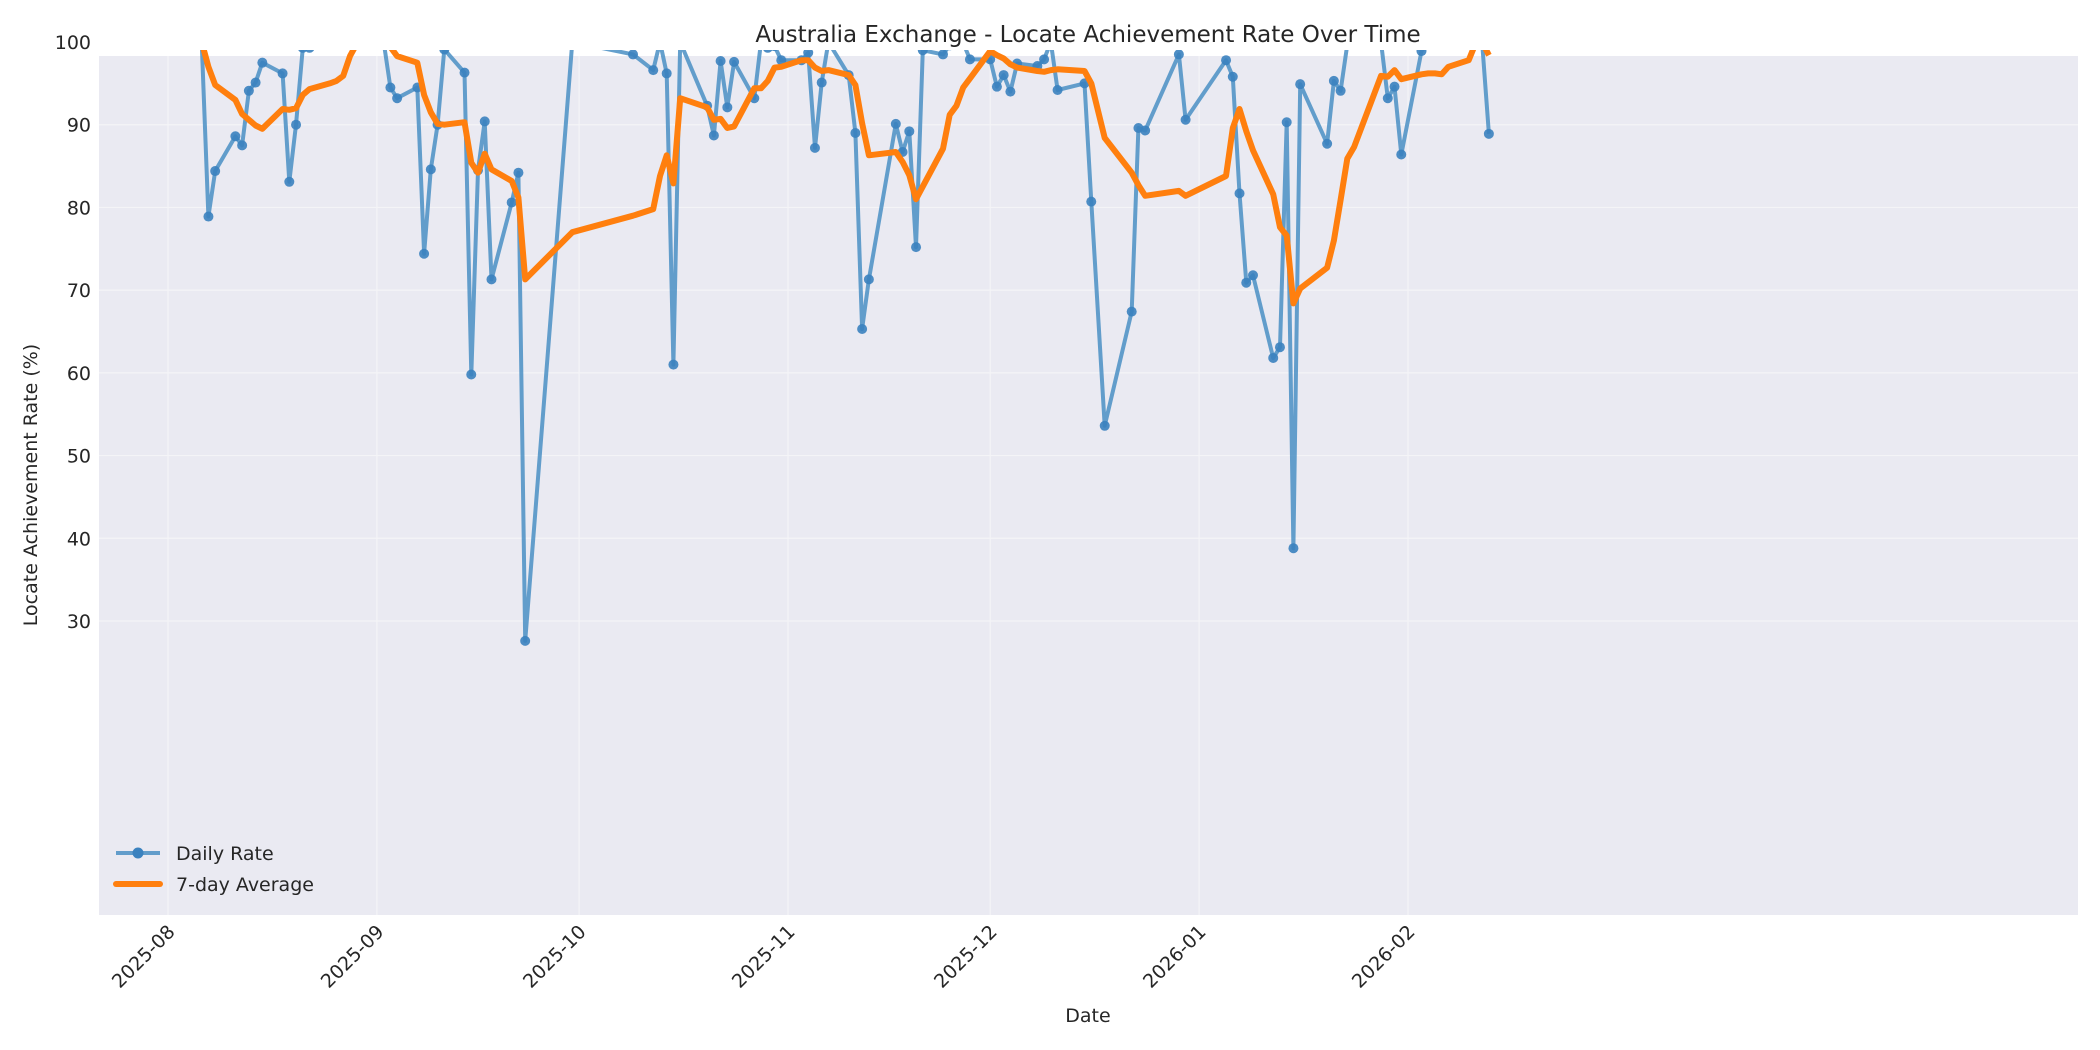 The width and height of the screenshot is (2100, 1050). Describe the element at coordinates (79, 457) in the screenshot. I see `y-tick-label: 50` at that location.